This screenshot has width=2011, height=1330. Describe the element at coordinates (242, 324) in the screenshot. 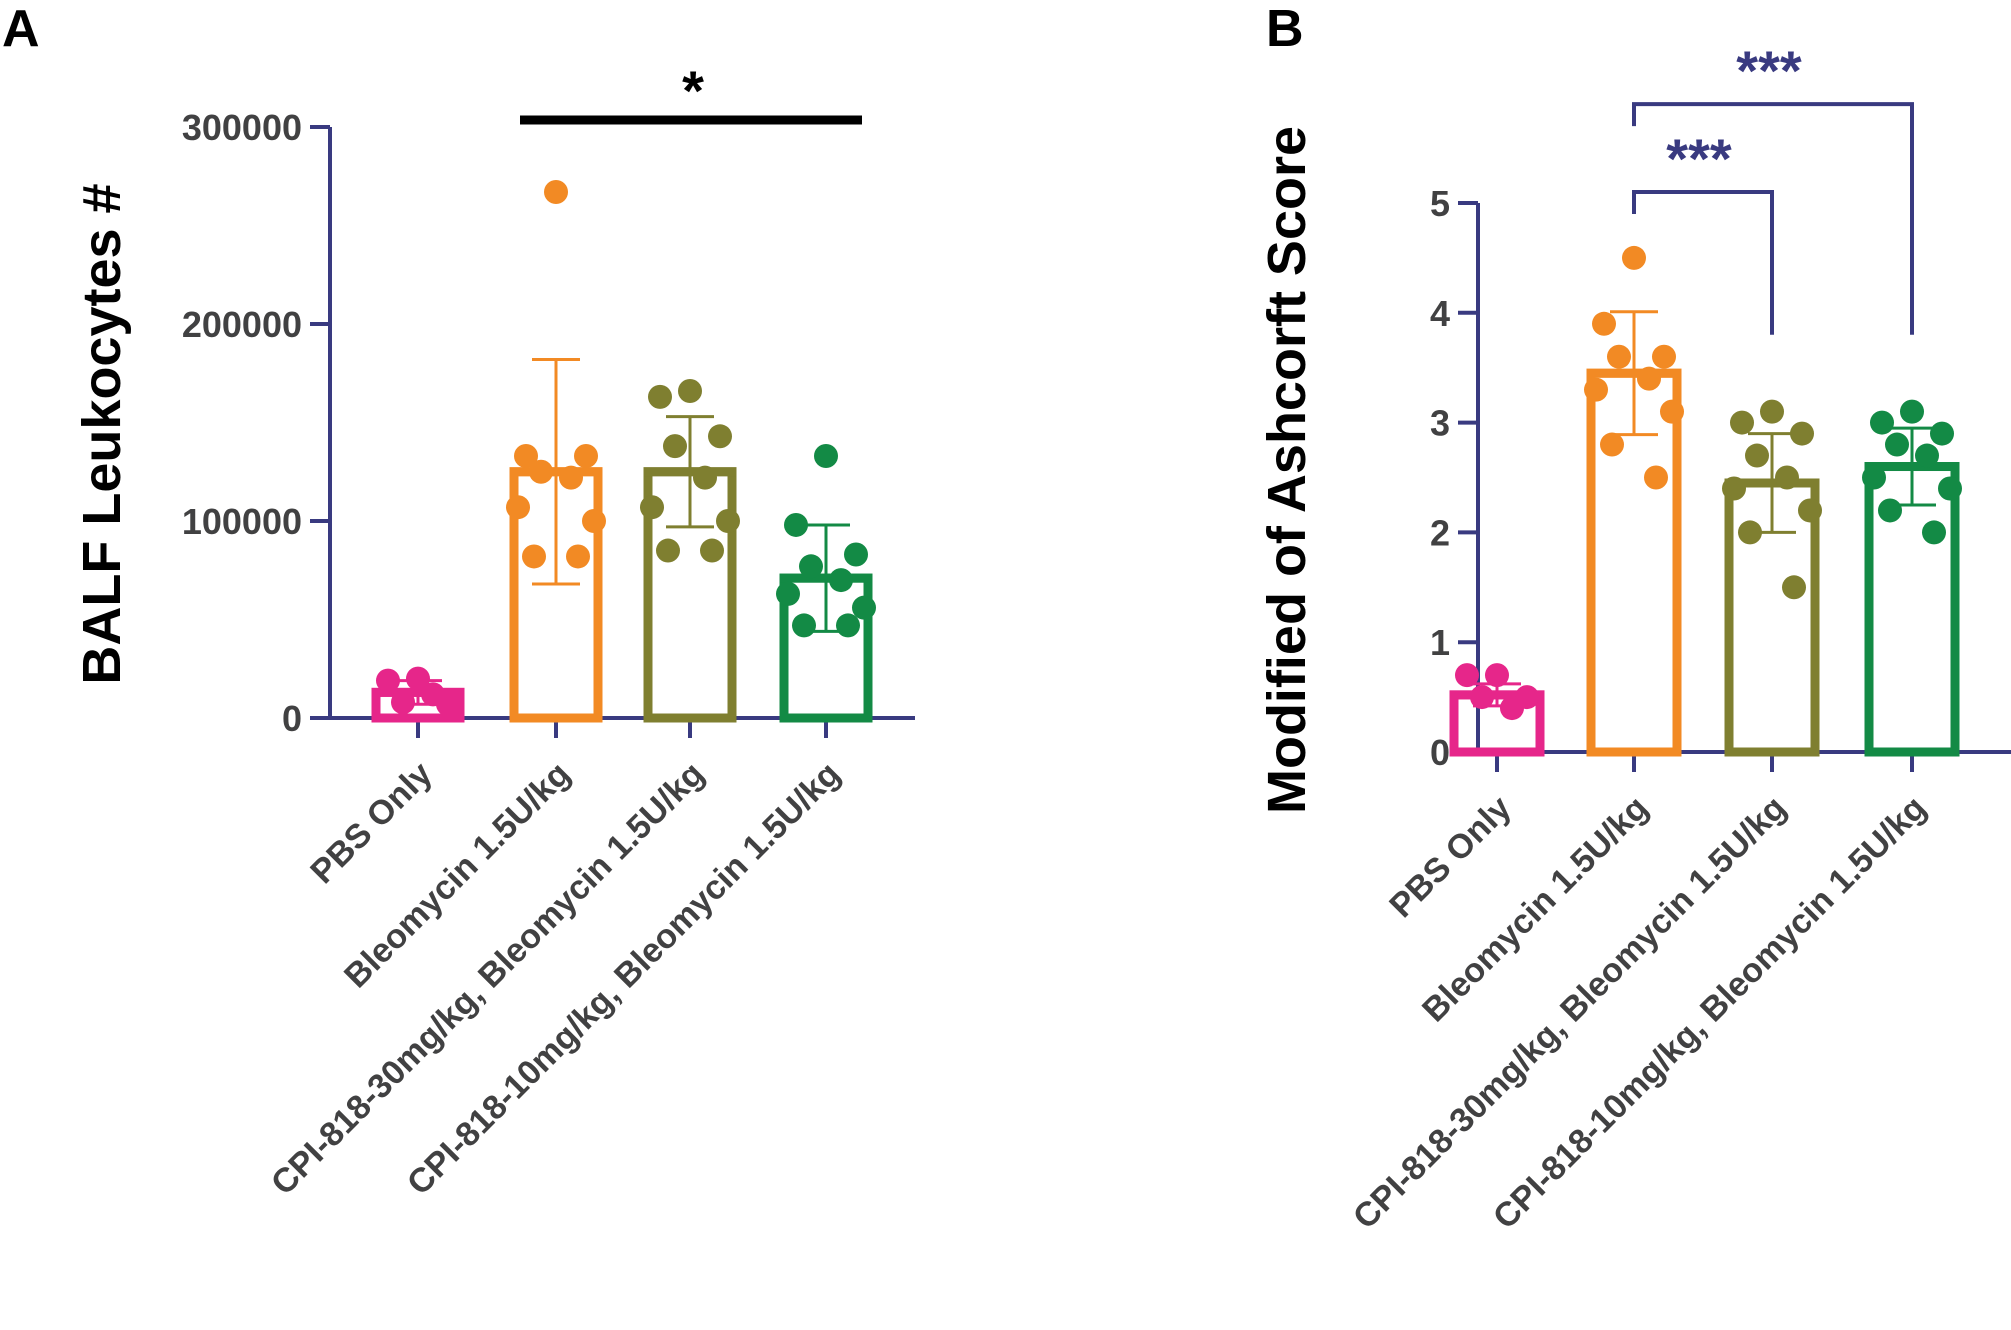

I see `y-tick-label: 200000` at that location.